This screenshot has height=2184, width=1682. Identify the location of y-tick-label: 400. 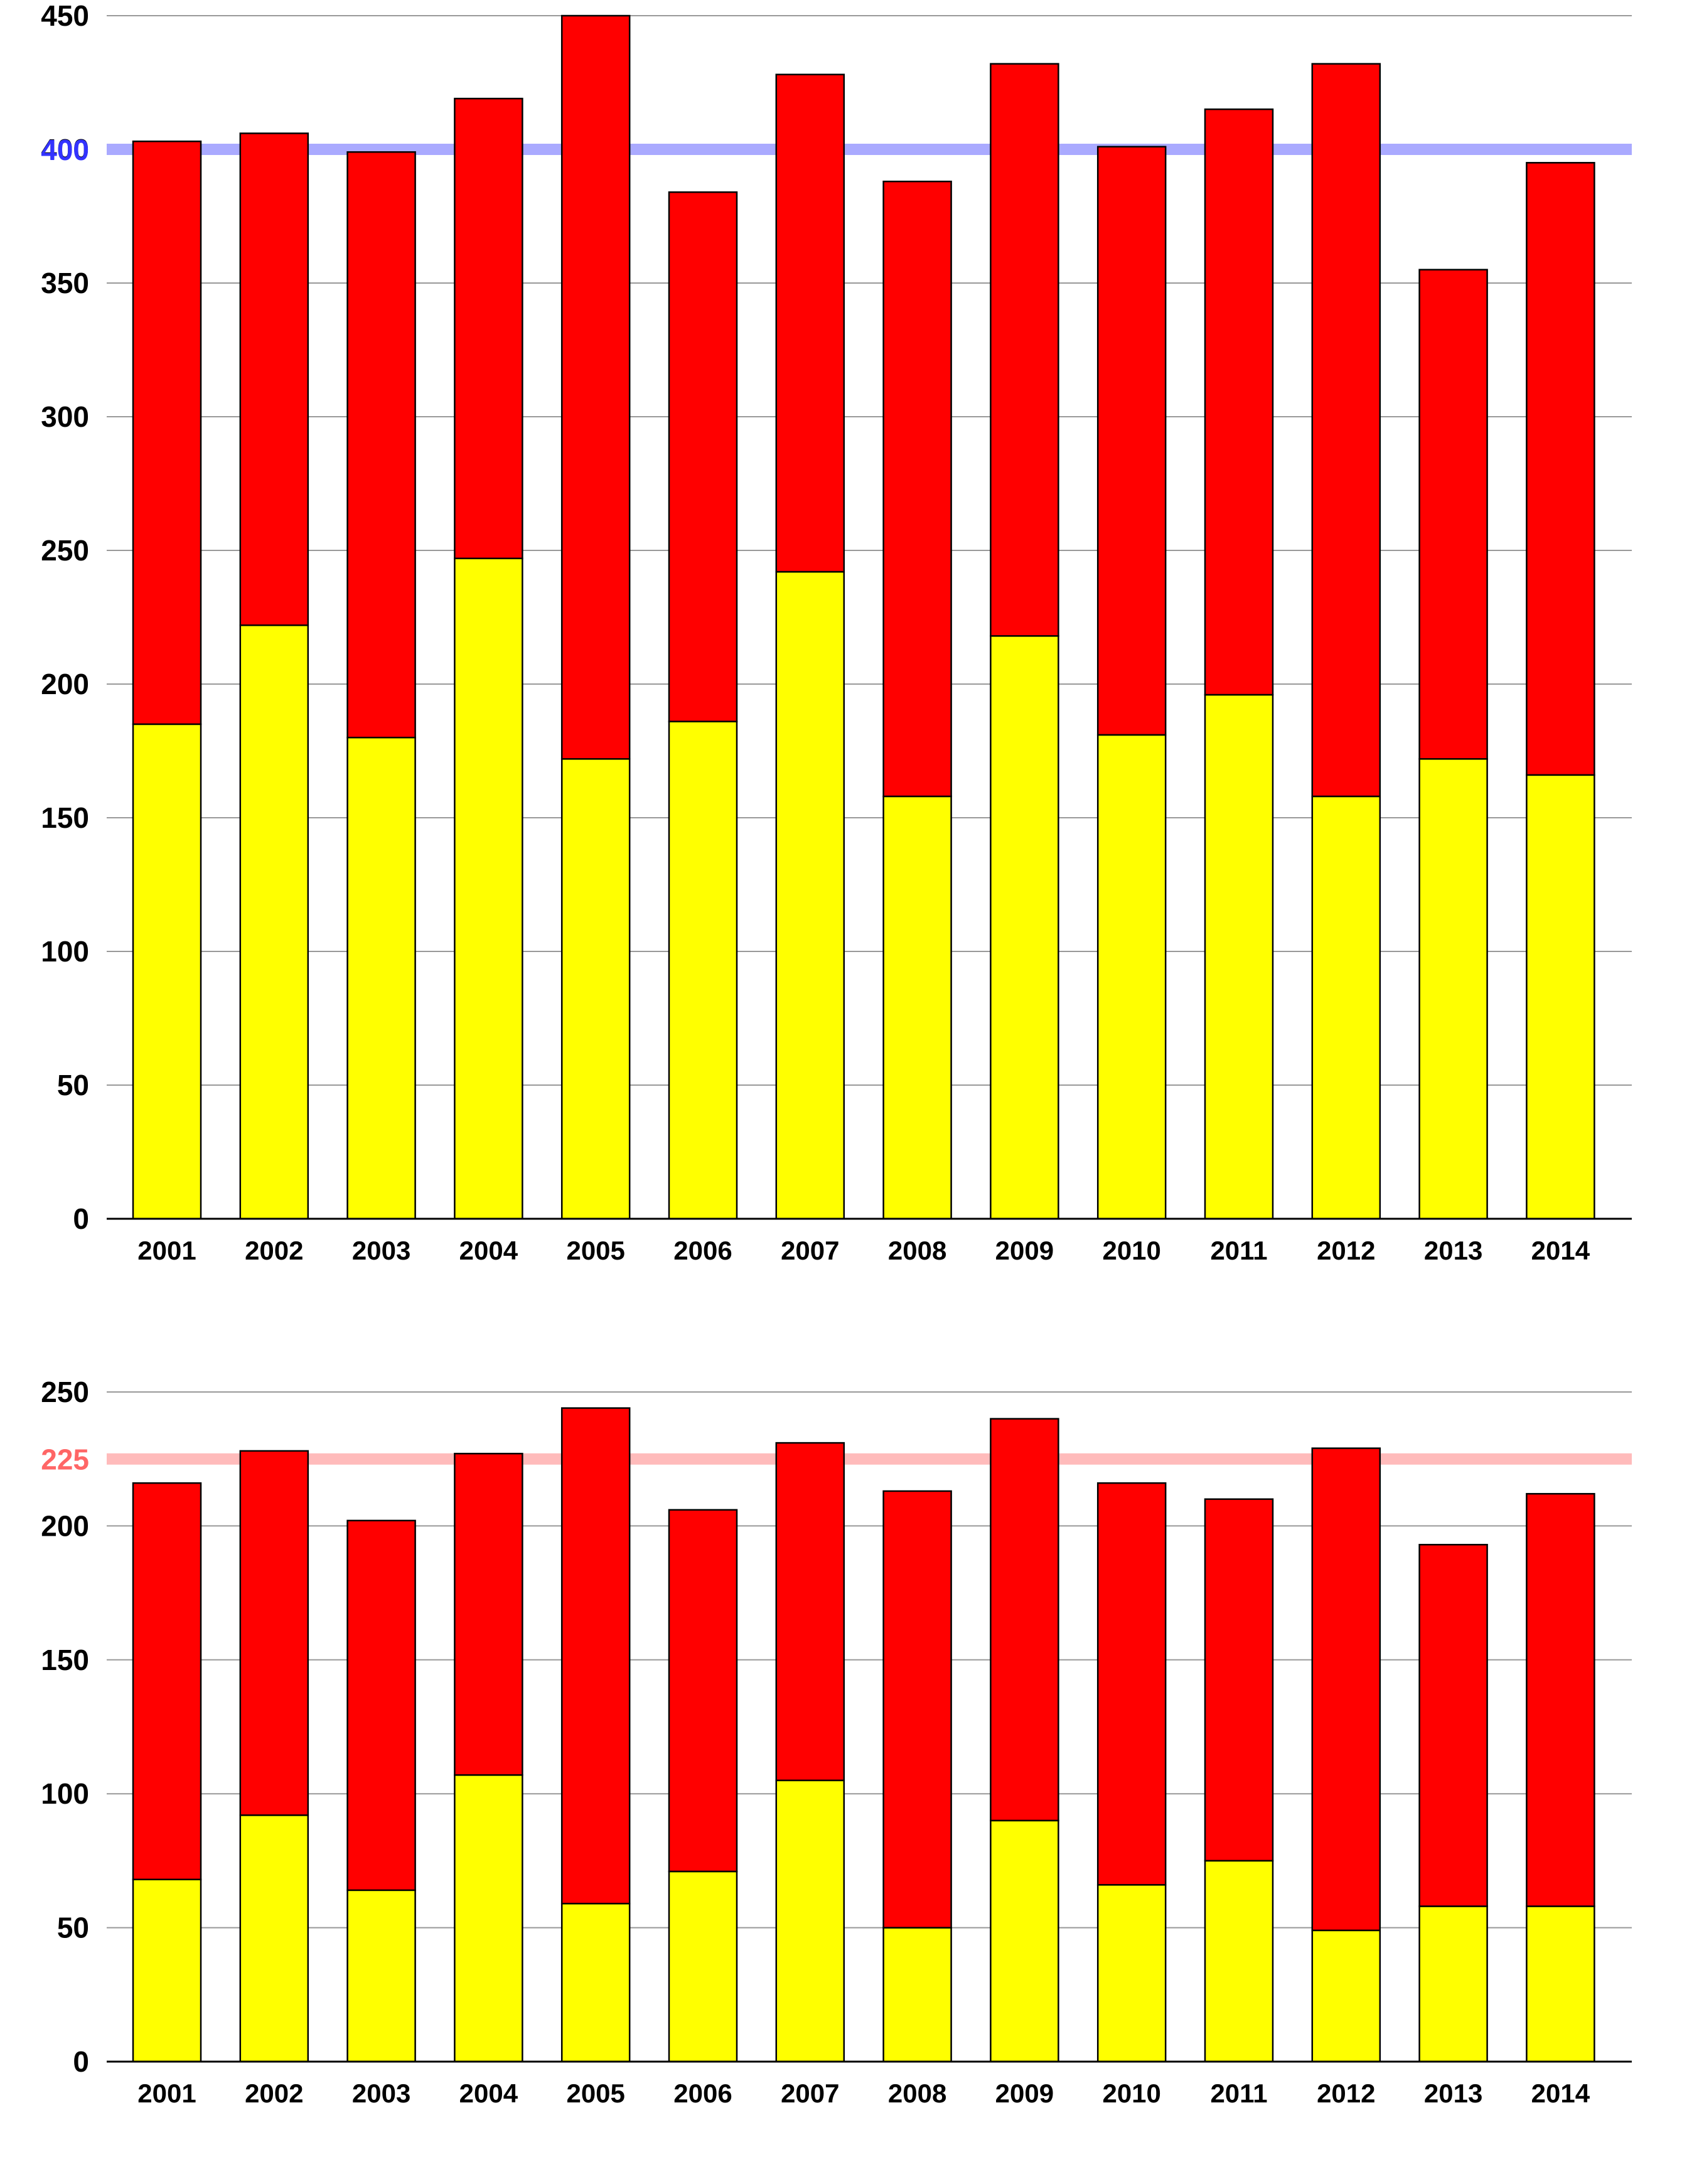
(65, 149).